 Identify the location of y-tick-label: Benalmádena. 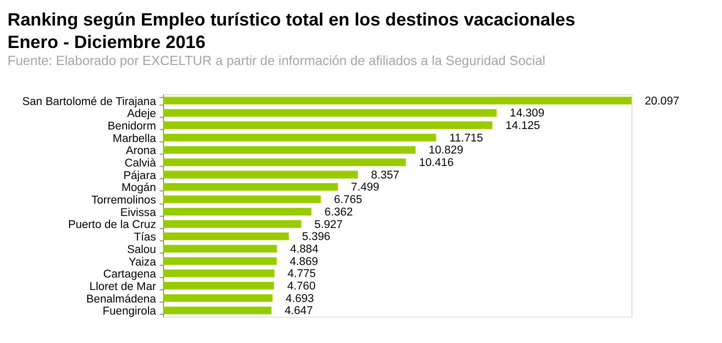
(121, 299).